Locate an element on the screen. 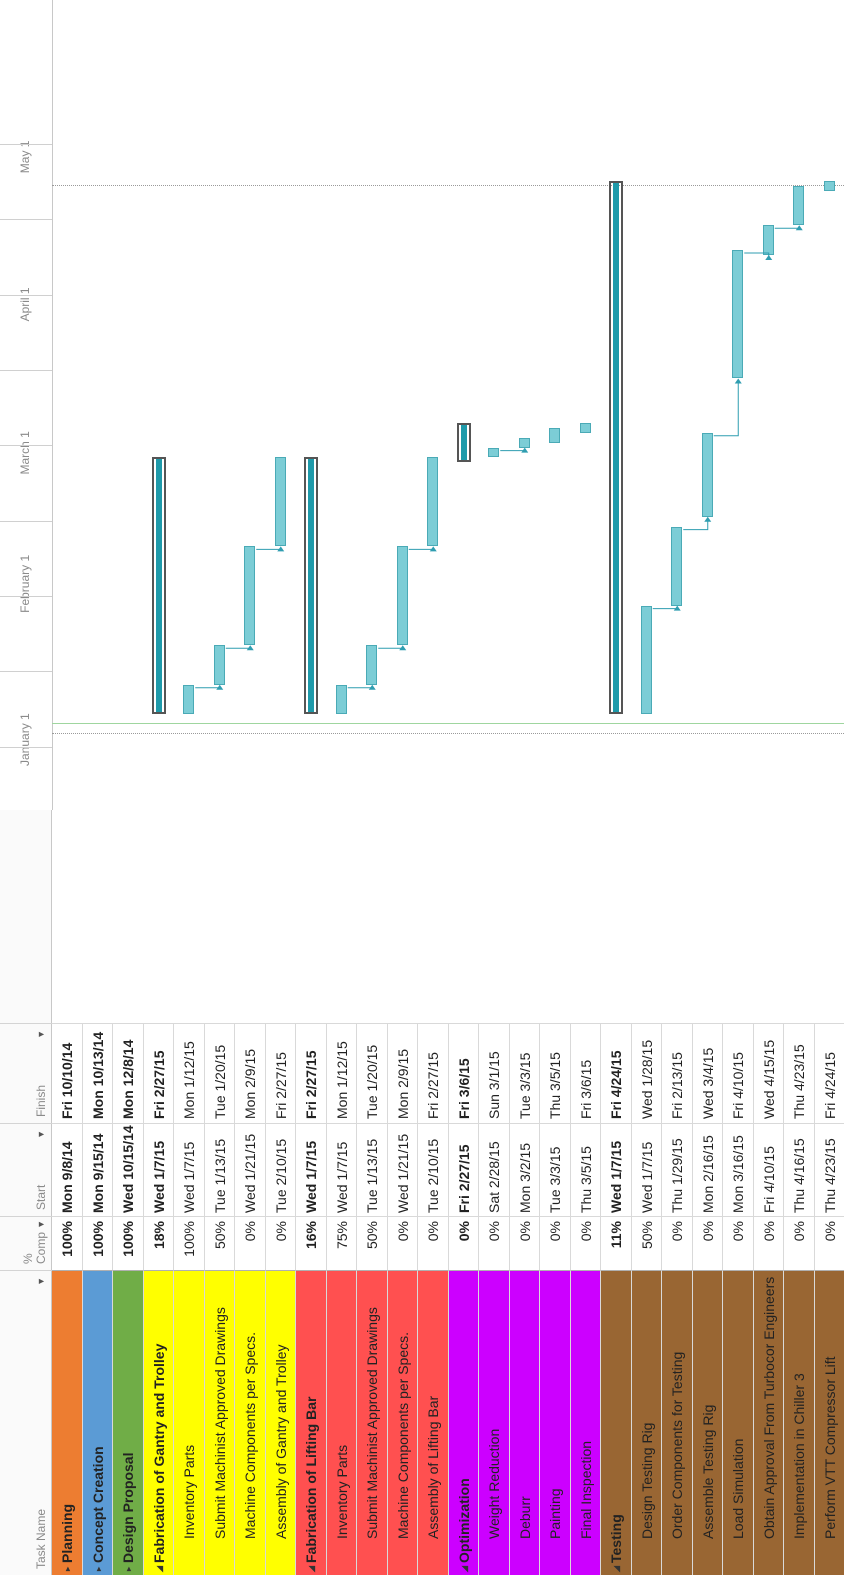 The height and width of the screenshot is (1575, 844). pct-complete-cell: 11% is located at coordinates (616, 1243).